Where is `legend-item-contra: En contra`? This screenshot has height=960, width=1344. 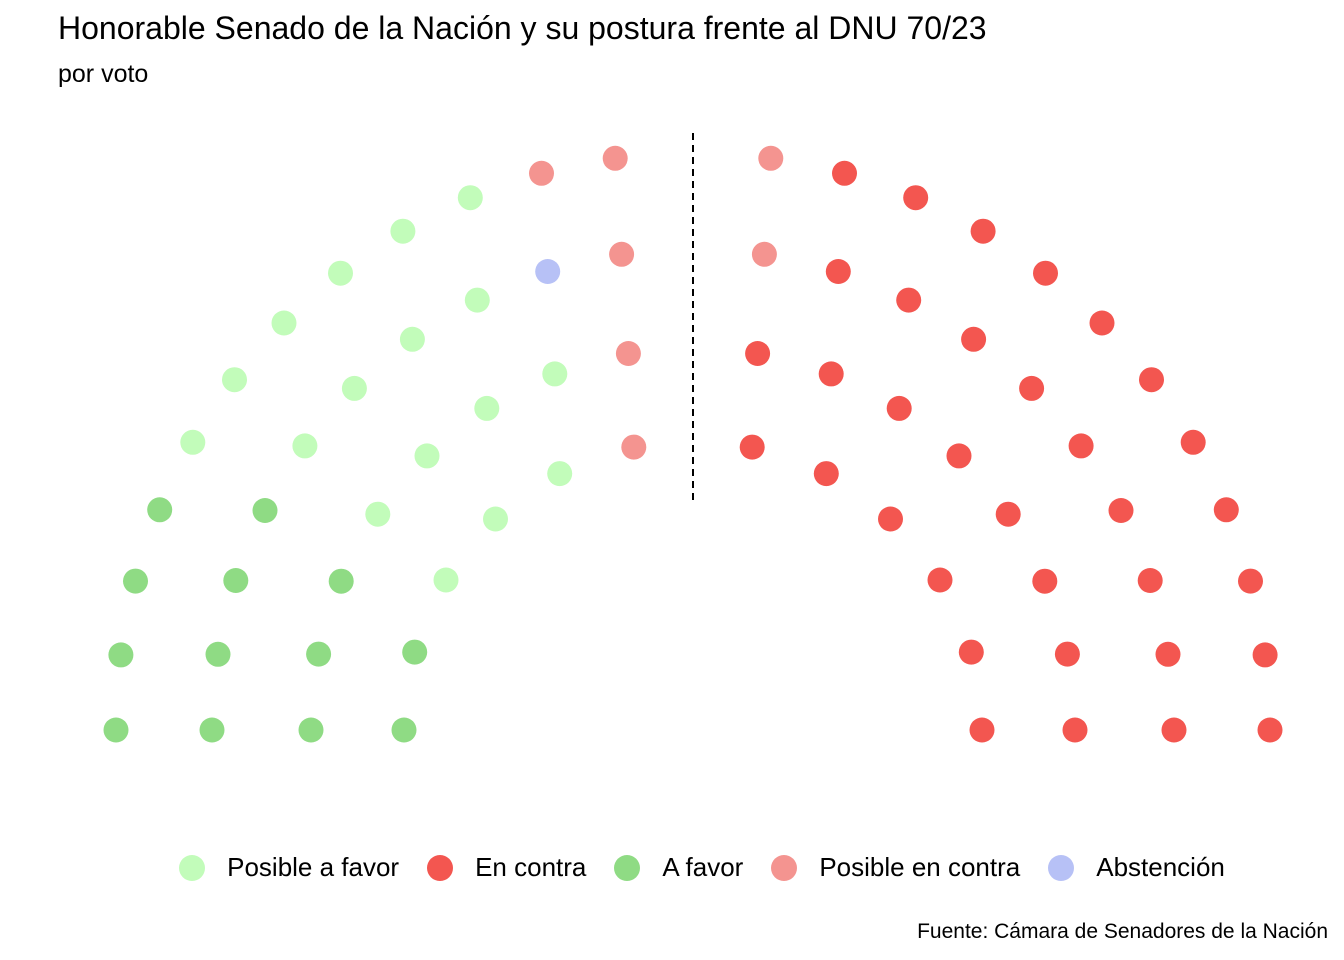 legend-item-contra: En contra is located at coordinates (506, 867).